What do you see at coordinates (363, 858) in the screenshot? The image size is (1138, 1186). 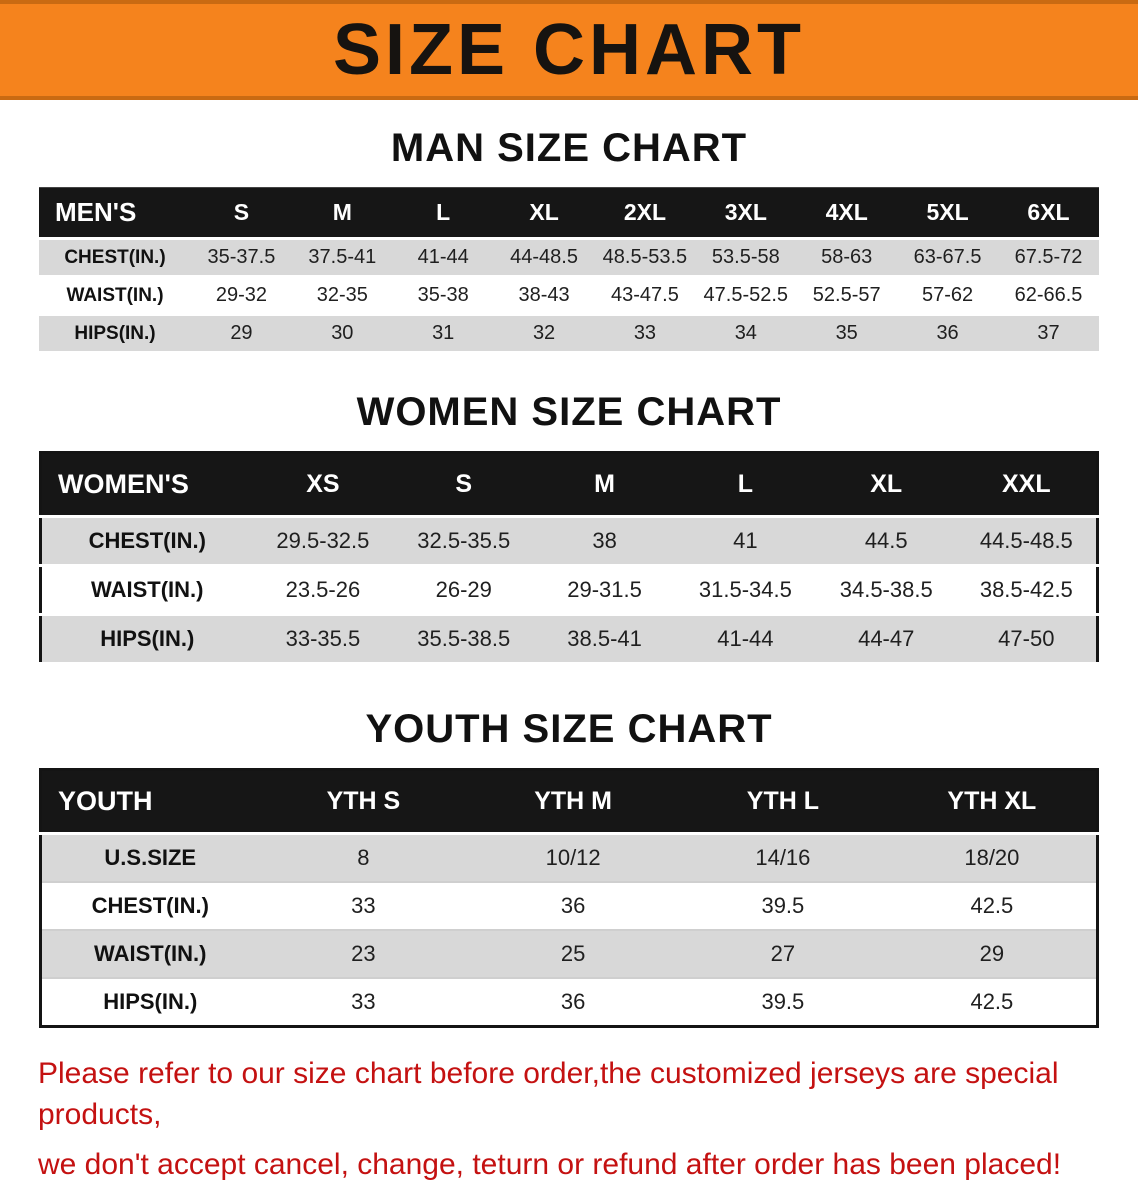 I see `measurement-value: 8` at bounding box center [363, 858].